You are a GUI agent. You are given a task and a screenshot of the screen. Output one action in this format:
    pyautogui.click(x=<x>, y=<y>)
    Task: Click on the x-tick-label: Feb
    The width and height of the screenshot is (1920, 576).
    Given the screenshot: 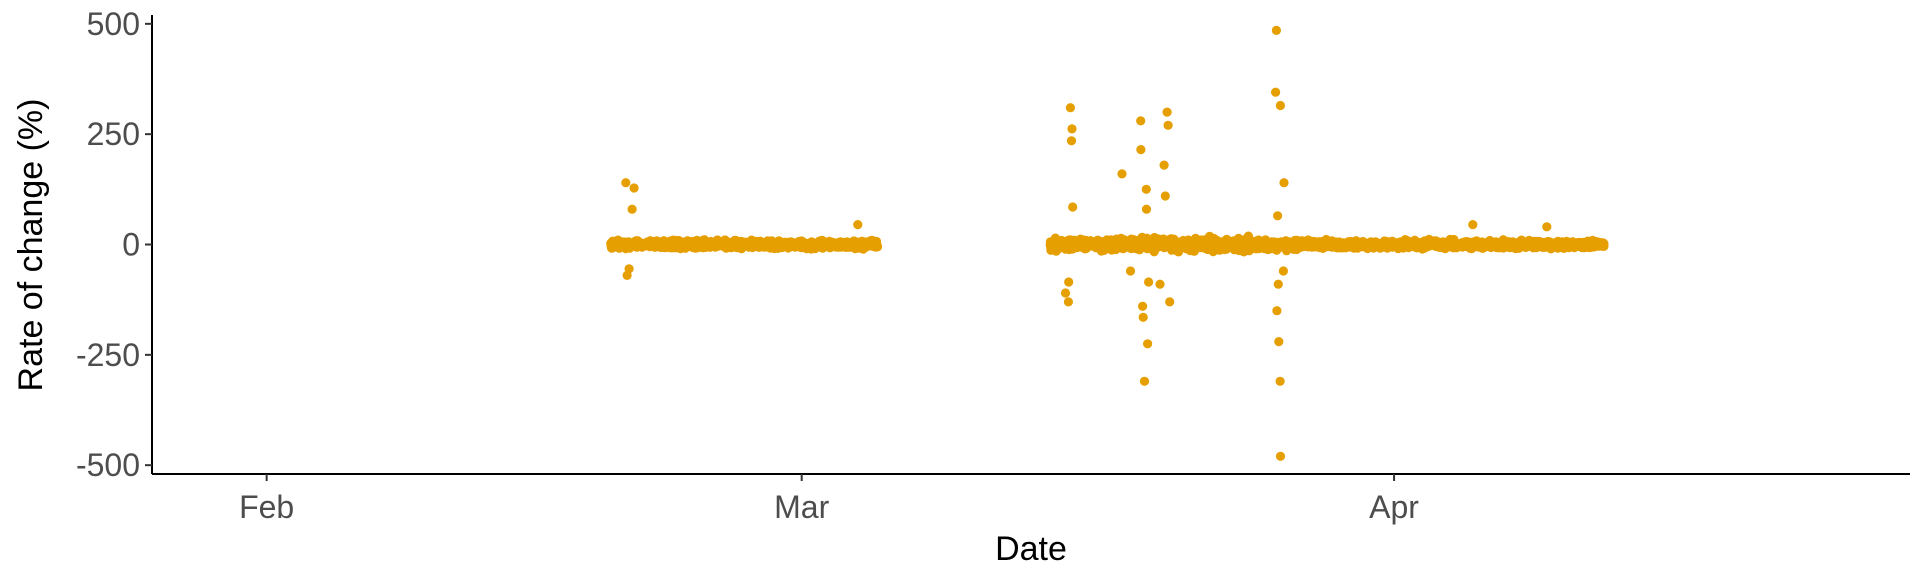 What is the action you would take?
    pyautogui.click(x=266, y=507)
    